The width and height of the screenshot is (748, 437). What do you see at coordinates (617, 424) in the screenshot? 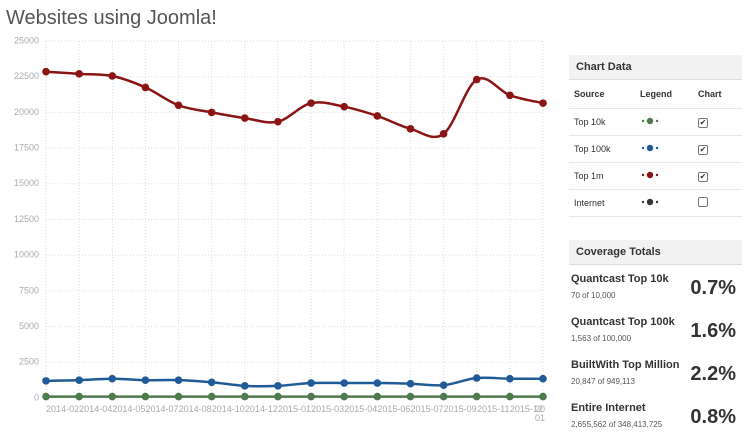
I see `coverage-detail: 2,655,562 of 348,413,725` at bounding box center [617, 424].